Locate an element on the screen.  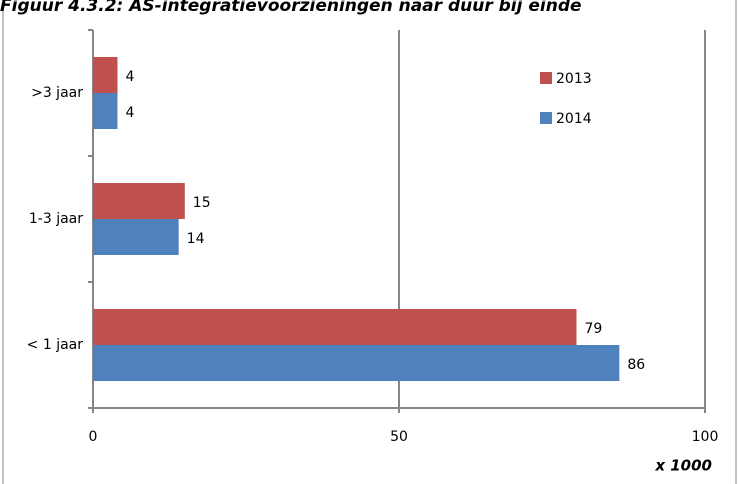
x-tick-label: 50 is located at coordinates (399, 437).